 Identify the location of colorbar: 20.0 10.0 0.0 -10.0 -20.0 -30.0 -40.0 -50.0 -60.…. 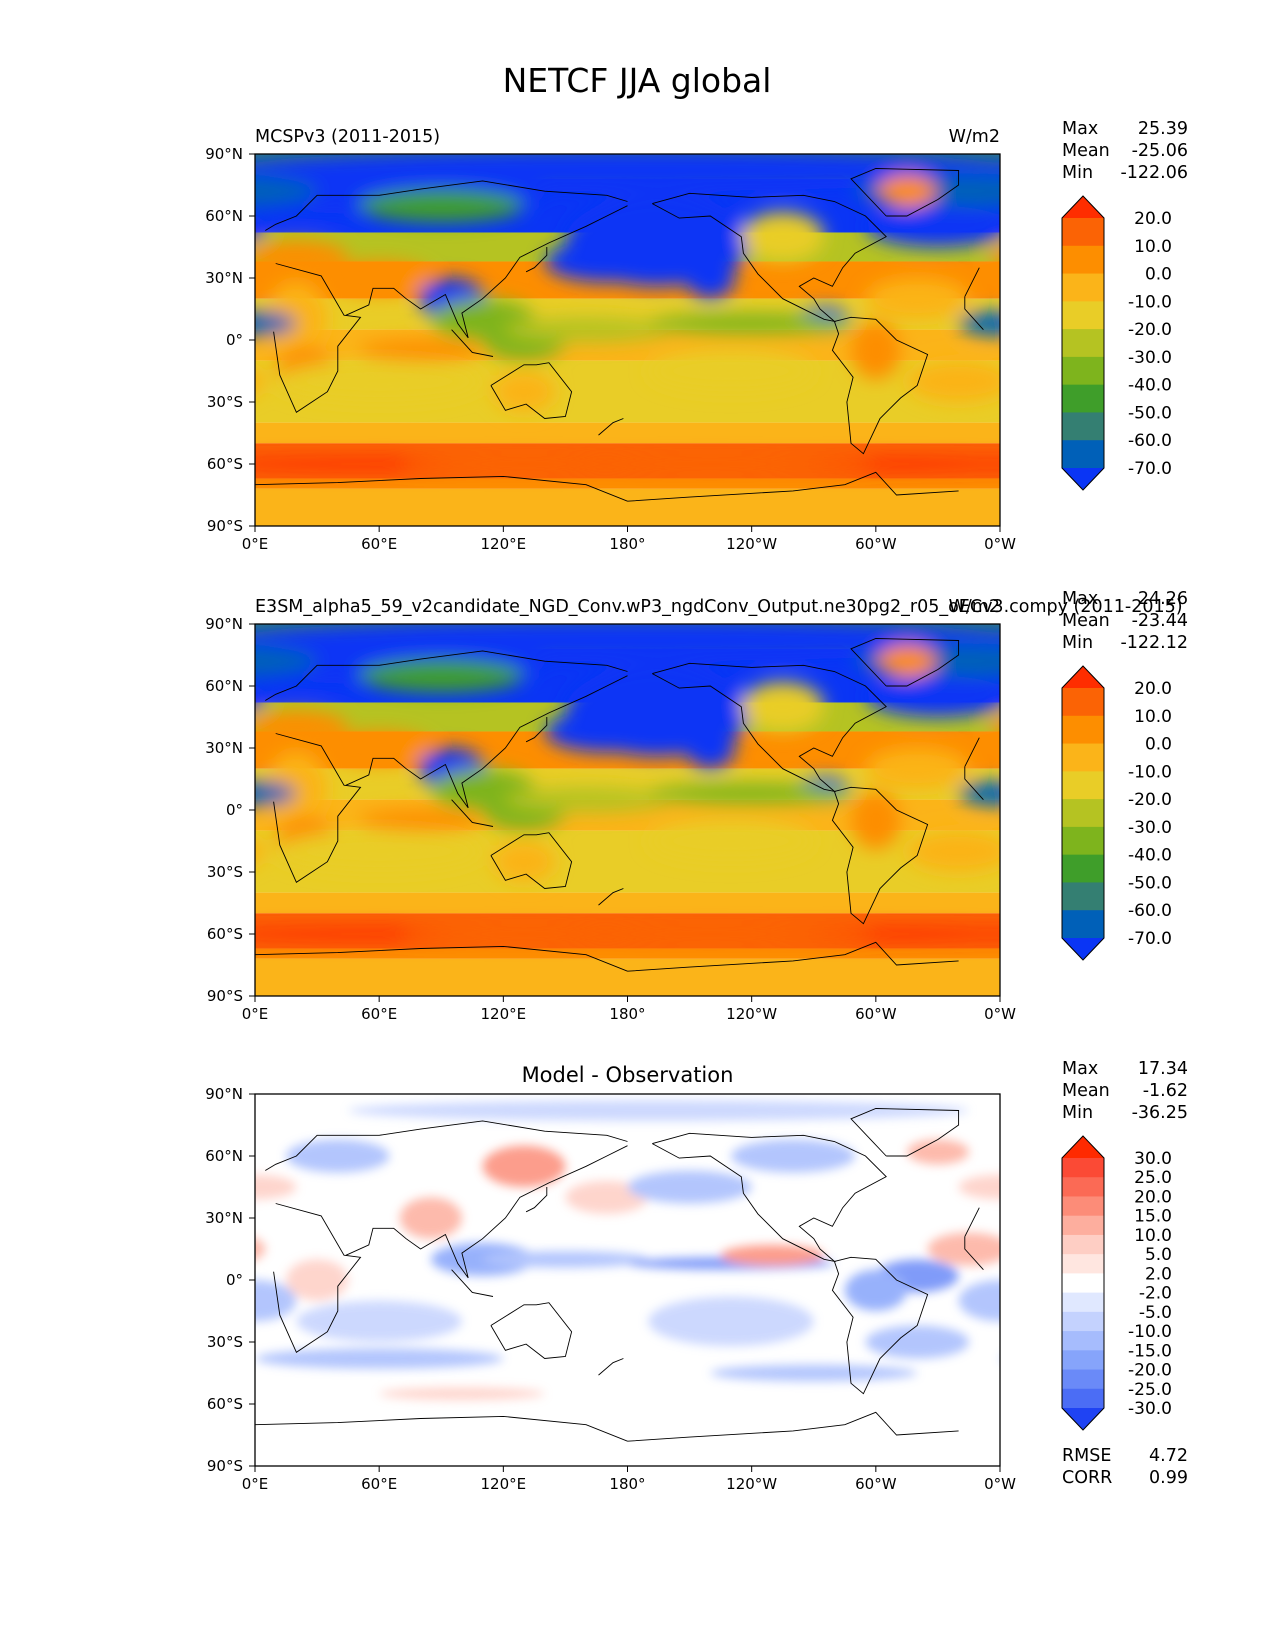
(1116, 343).